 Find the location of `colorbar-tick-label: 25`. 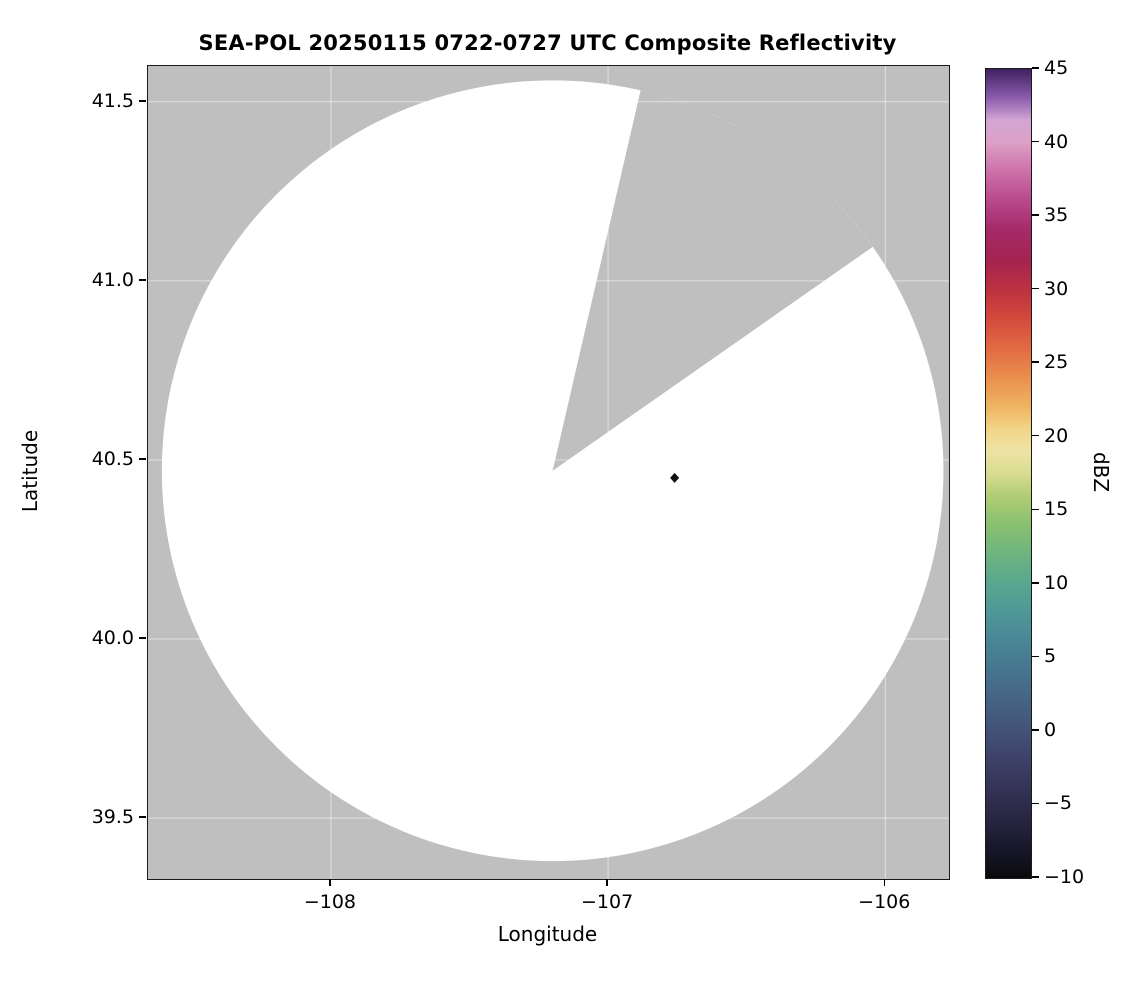

colorbar-tick-label: 25 is located at coordinates (1056, 362).